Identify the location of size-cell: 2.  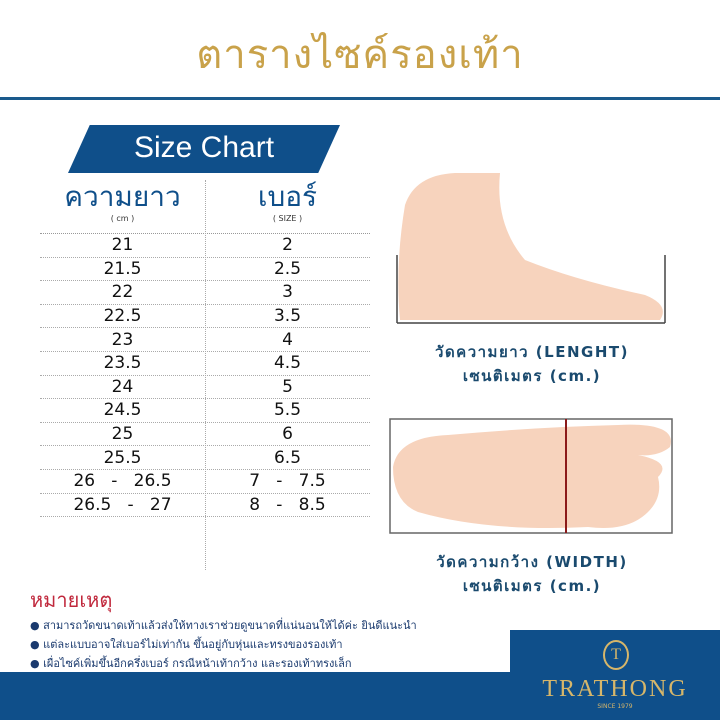
(287, 245).